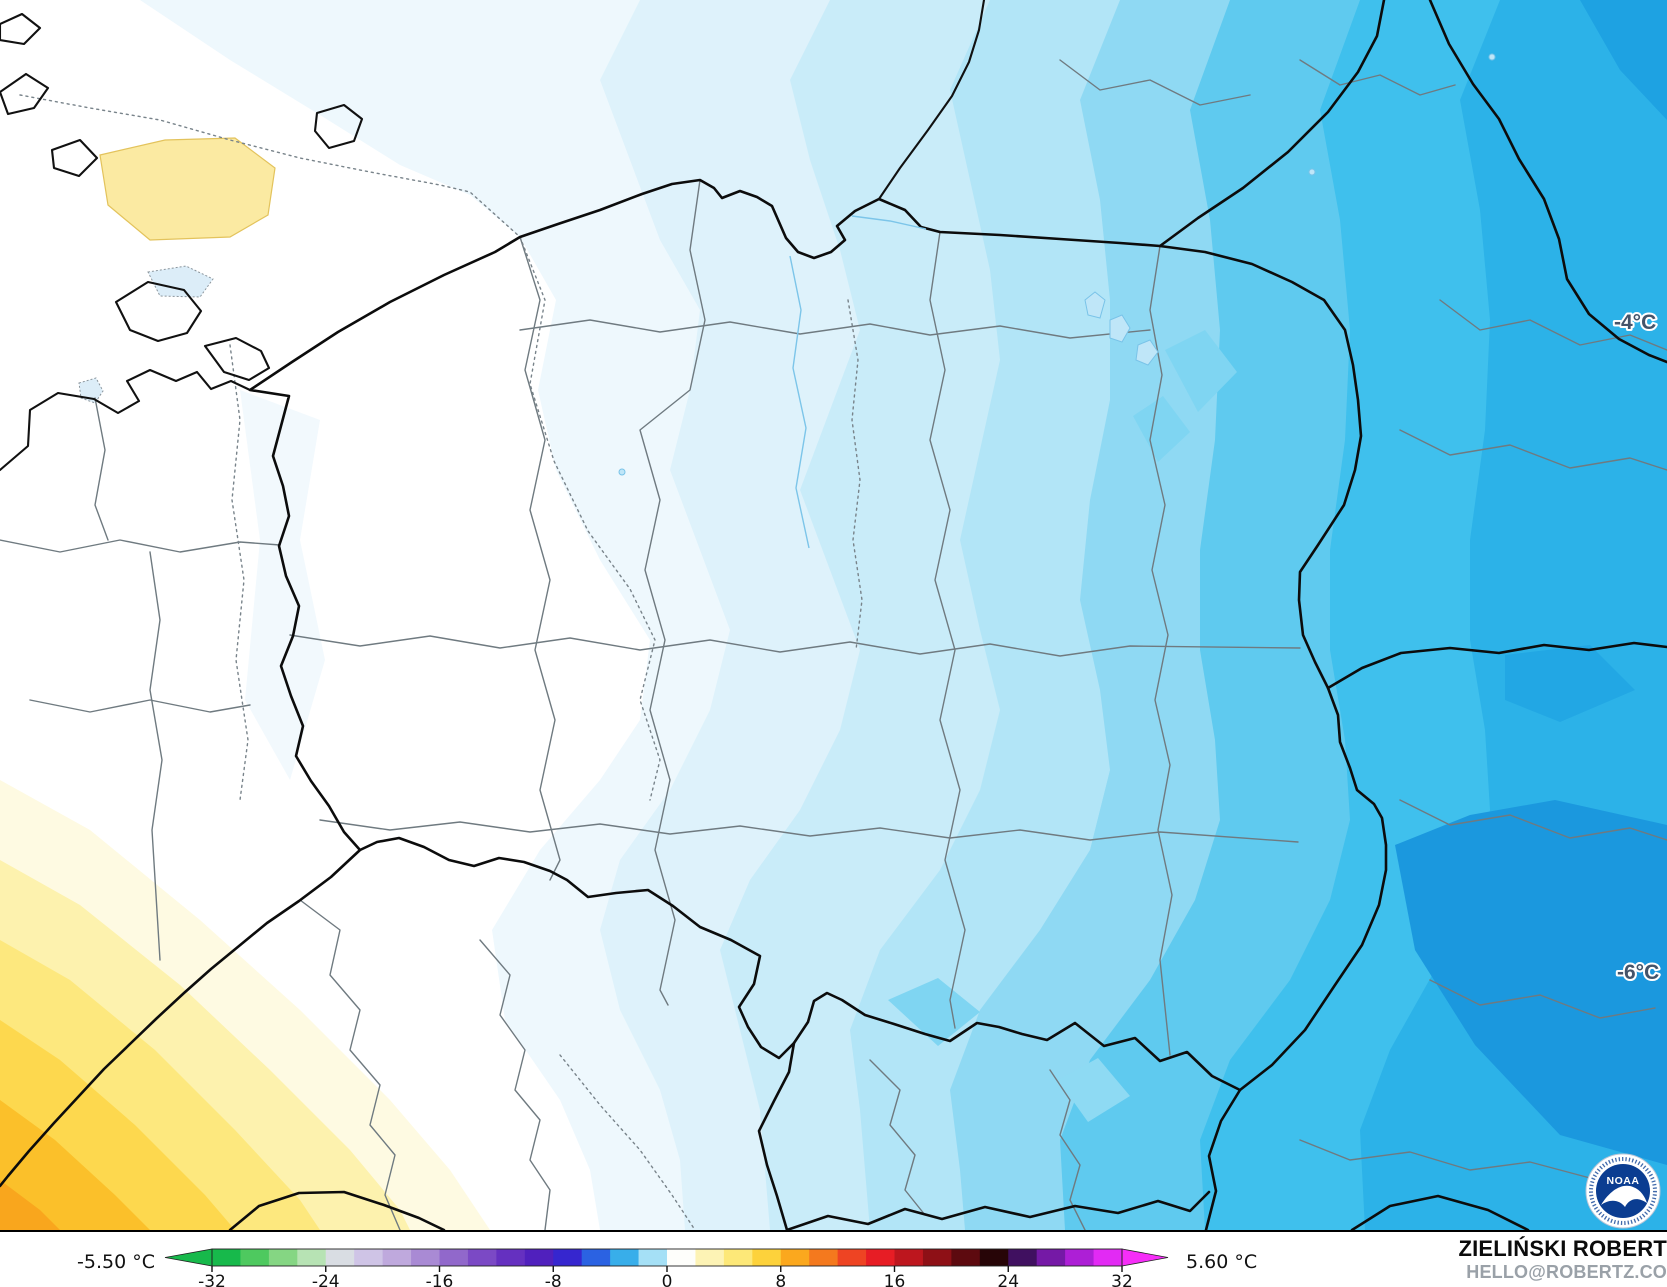 This screenshot has height=1287, width=1667. What do you see at coordinates (1496, 665) in the screenshot?
I see `belarus-ukraine-border` at bounding box center [1496, 665].